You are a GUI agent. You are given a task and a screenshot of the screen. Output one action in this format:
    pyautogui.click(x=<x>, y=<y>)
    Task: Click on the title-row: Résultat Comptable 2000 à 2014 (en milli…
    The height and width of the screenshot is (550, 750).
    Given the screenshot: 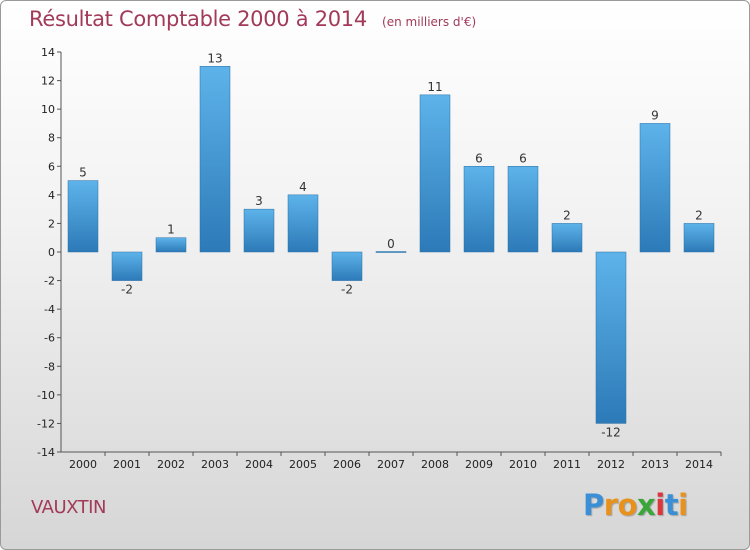 What is the action you would take?
    pyautogui.click(x=252, y=19)
    